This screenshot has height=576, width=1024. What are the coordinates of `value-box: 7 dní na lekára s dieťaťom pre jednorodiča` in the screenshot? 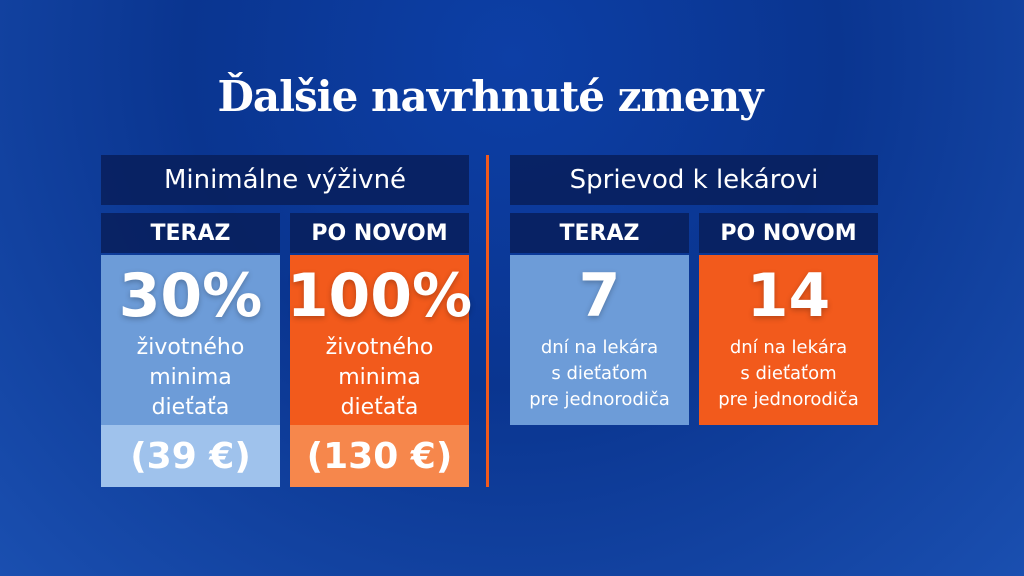 It's located at (599, 340).